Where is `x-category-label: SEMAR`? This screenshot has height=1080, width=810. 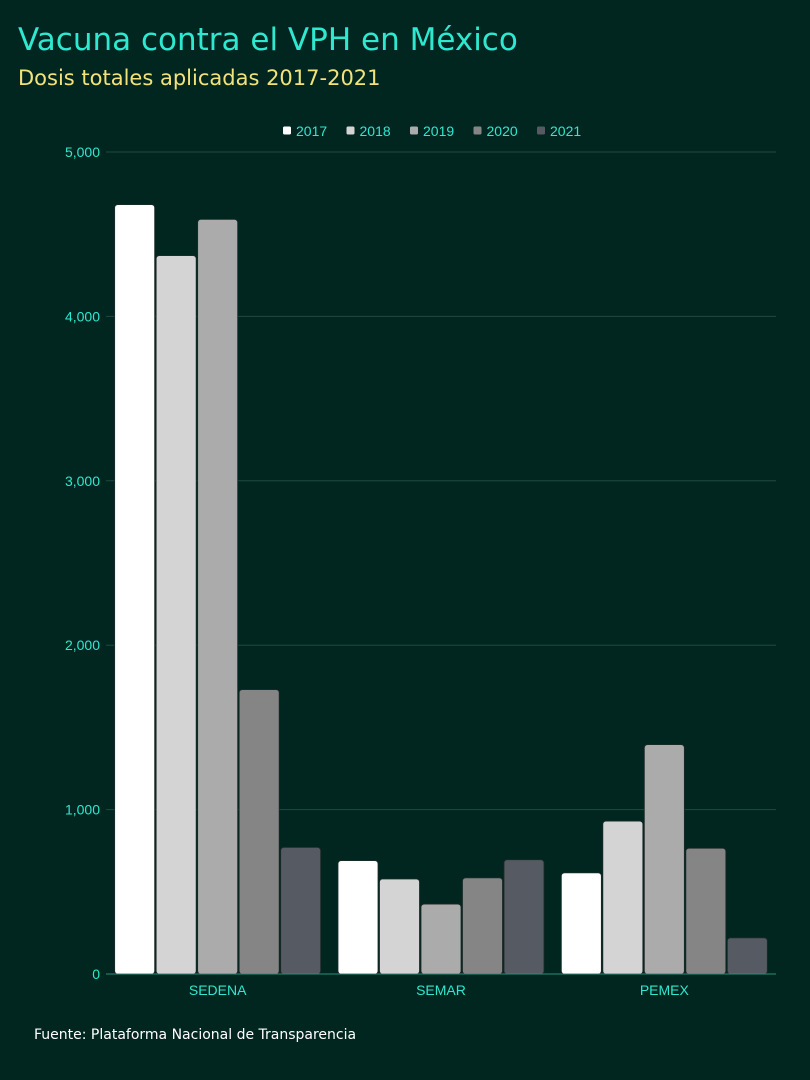 x-category-label: SEMAR is located at coordinates (441, 990).